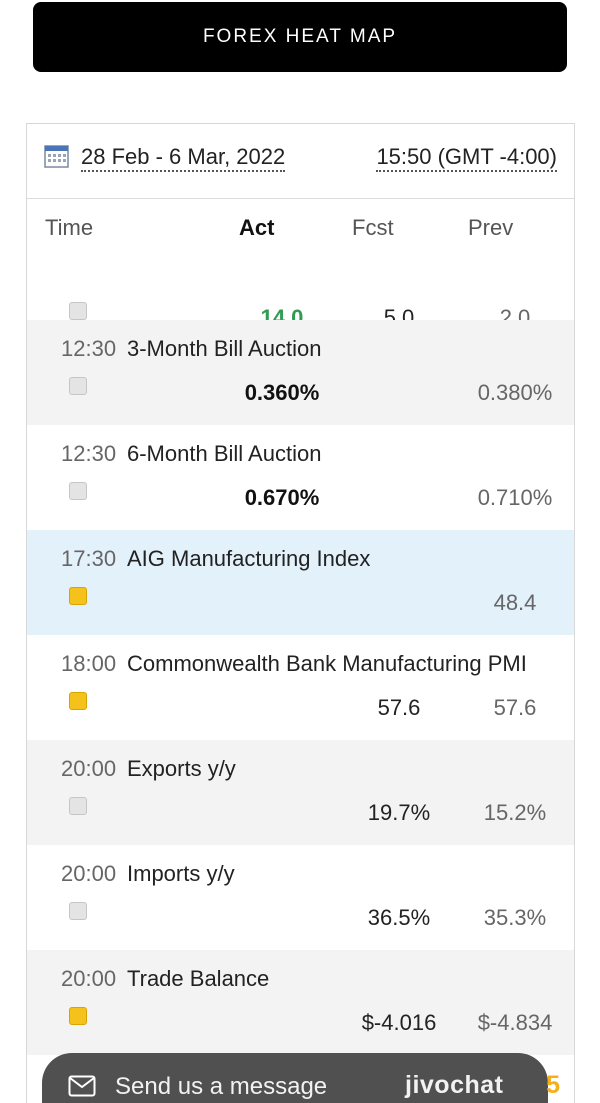  I want to click on timezone-link: 15:50 (GMT -4:00), so click(466, 158).